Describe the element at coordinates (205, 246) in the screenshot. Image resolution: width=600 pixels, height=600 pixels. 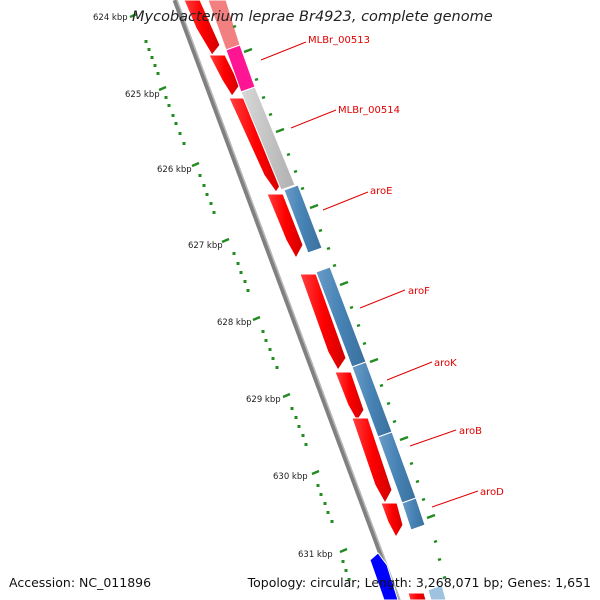
I see `ruler-label: 627 kbp` at that location.